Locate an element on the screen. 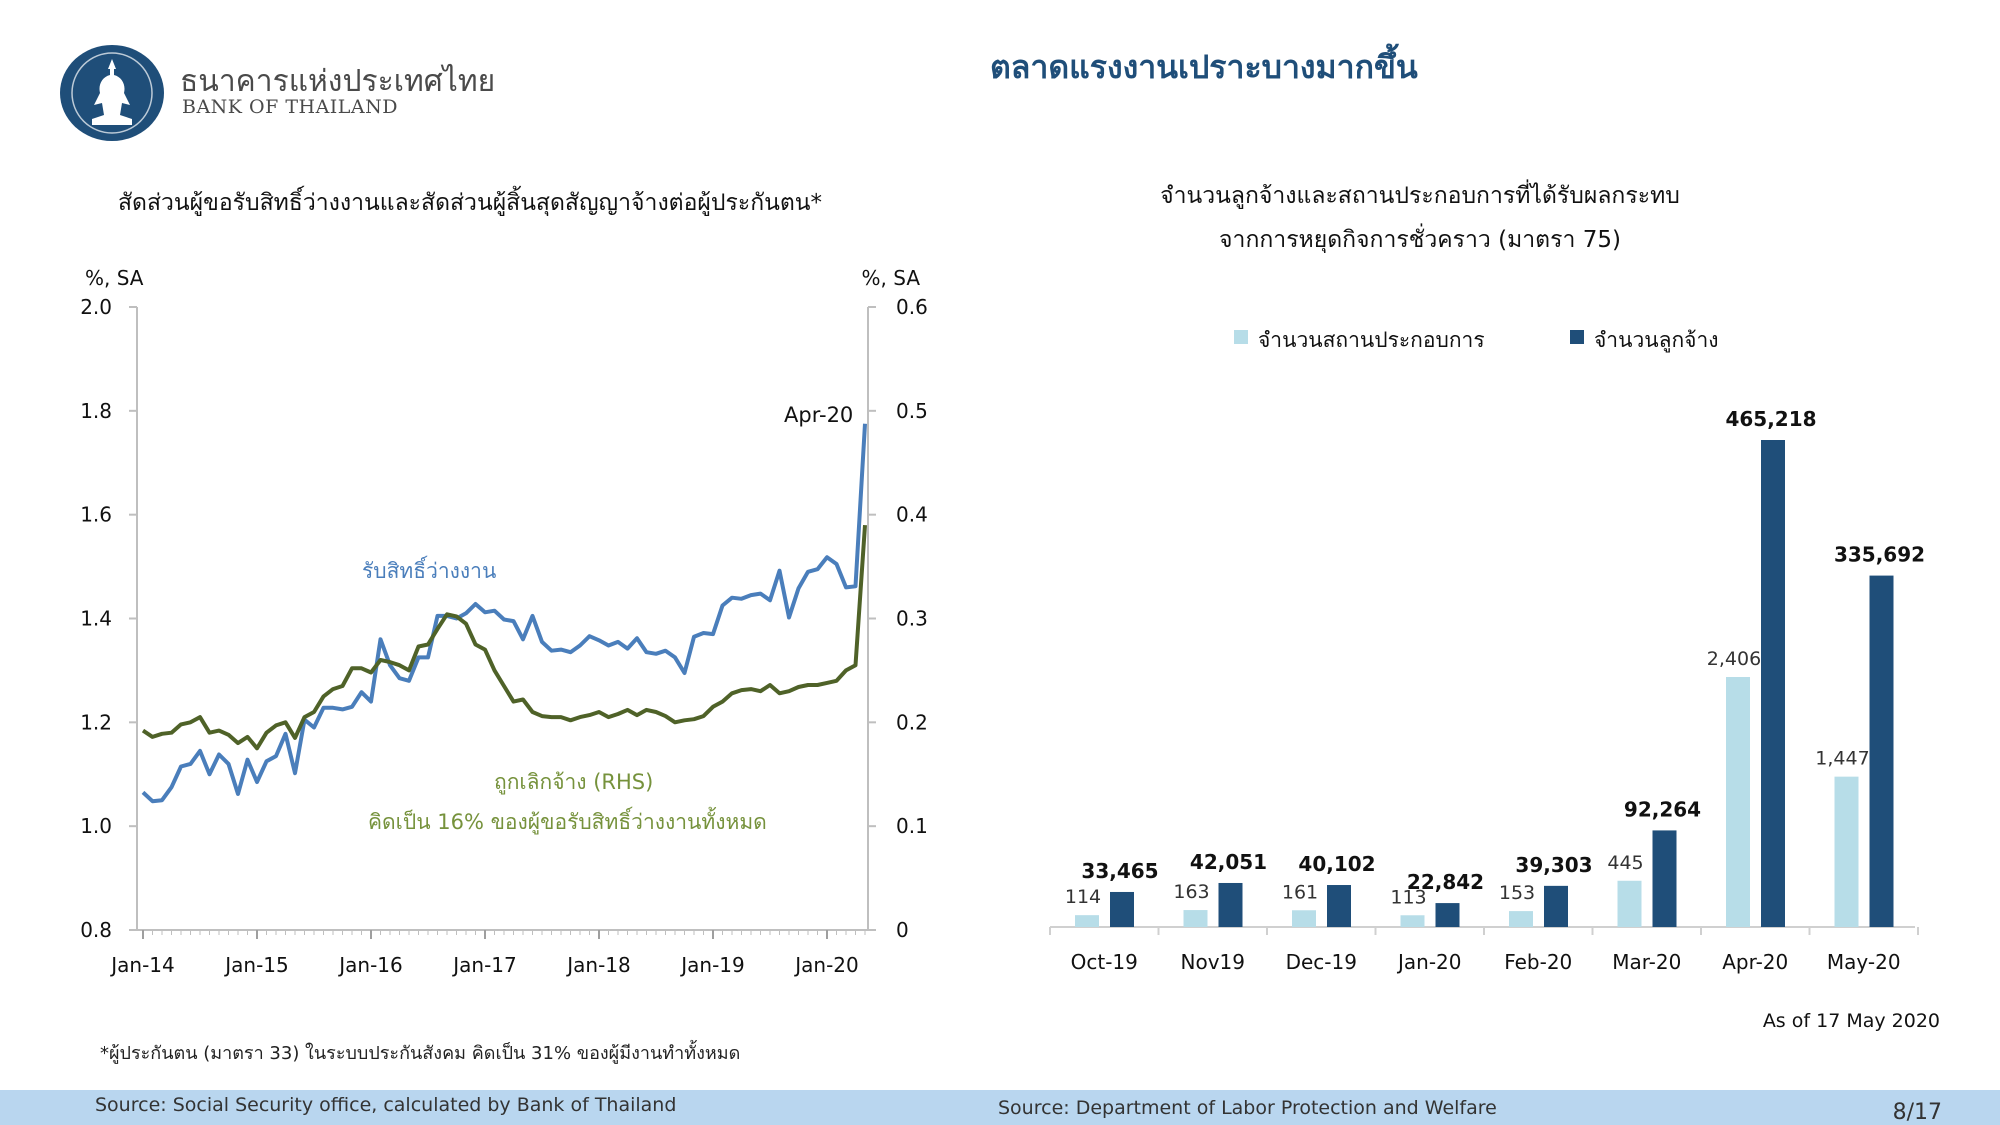  data-label-establishments: 113 is located at coordinates (1408, 897).